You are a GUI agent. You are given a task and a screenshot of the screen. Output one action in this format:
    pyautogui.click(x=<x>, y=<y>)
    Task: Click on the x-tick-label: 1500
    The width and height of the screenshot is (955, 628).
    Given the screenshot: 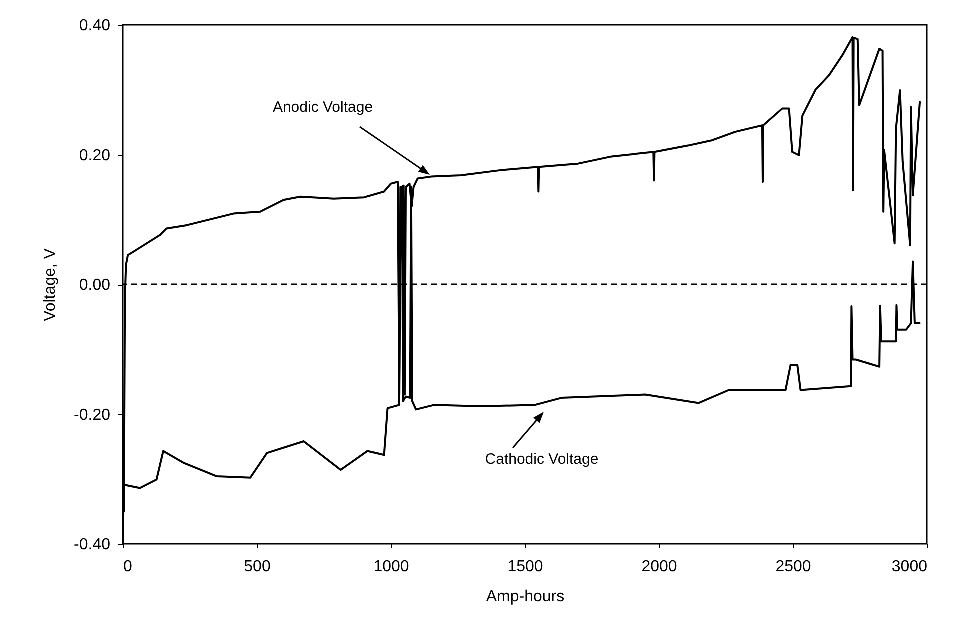 What is the action you would take?
    pyautogui.click(x=526, y=567)
    